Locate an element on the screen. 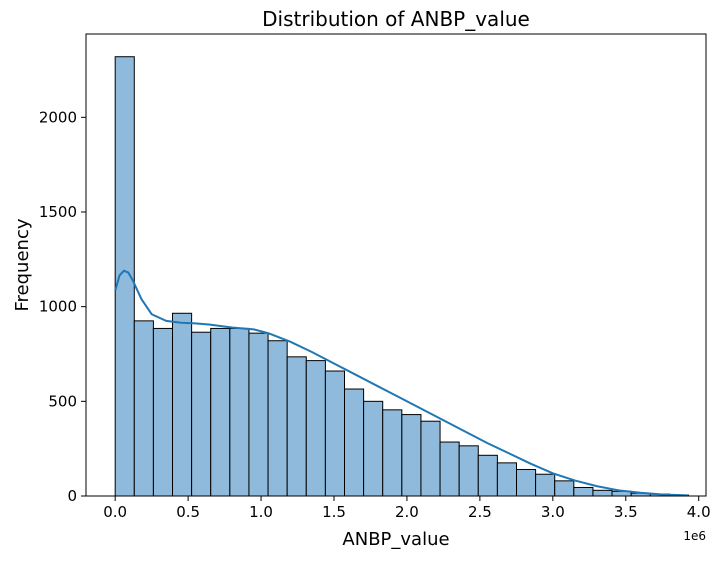 This screenshot has width=716, height=563. x-tick-label: 4.0 is located at coordinates (699, 512).